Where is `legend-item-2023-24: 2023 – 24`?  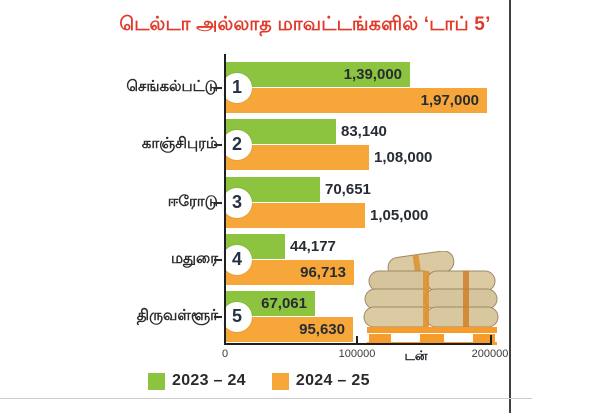 legend-item-2023-24: 2023 – 24 is located at coordinates (197, 381).